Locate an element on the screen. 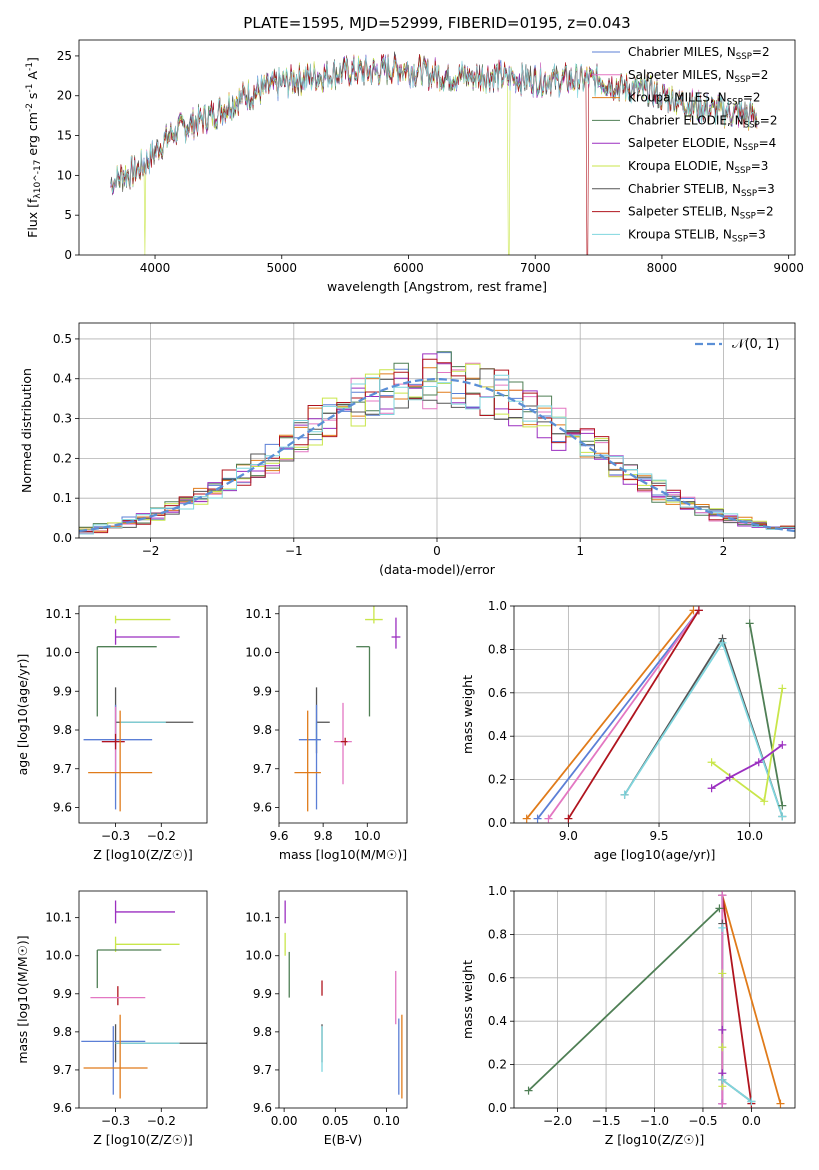  y-tick-label: 20 is located at coordinates (64, 96).